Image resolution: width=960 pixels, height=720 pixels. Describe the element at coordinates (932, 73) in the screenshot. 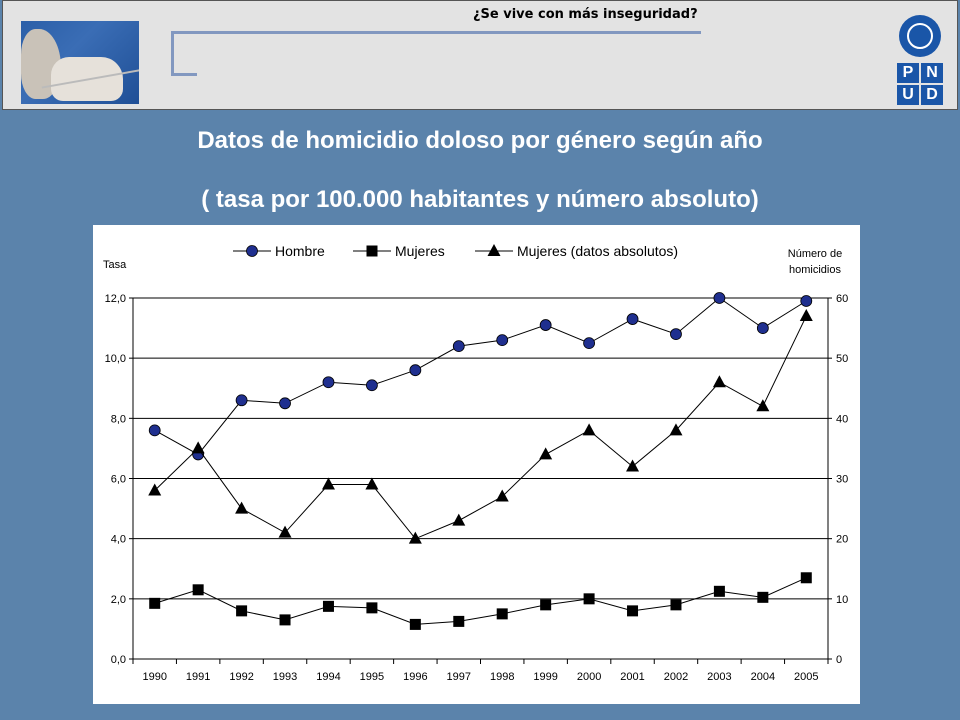

I see `logo-letter: N` at that location.